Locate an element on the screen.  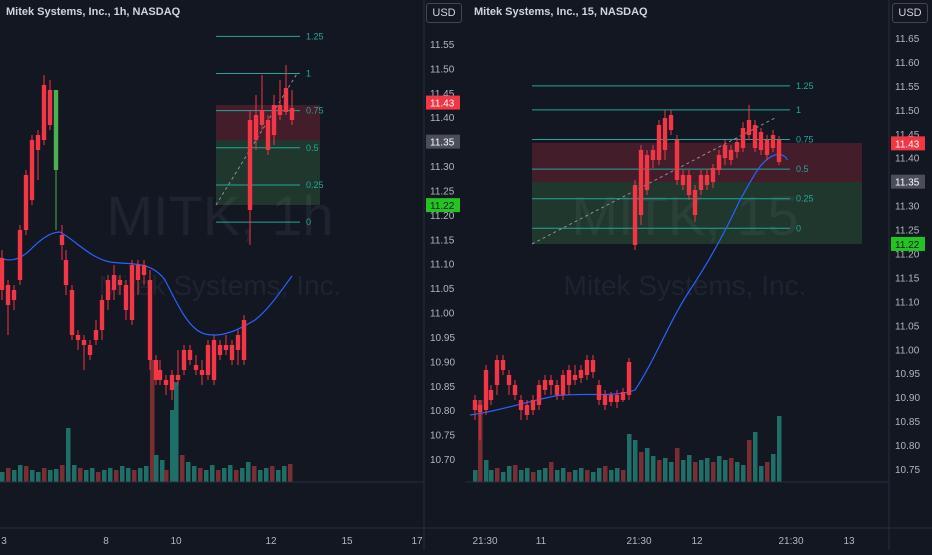
fib-label-2: 0.75 is located at coordinates (315, 111).